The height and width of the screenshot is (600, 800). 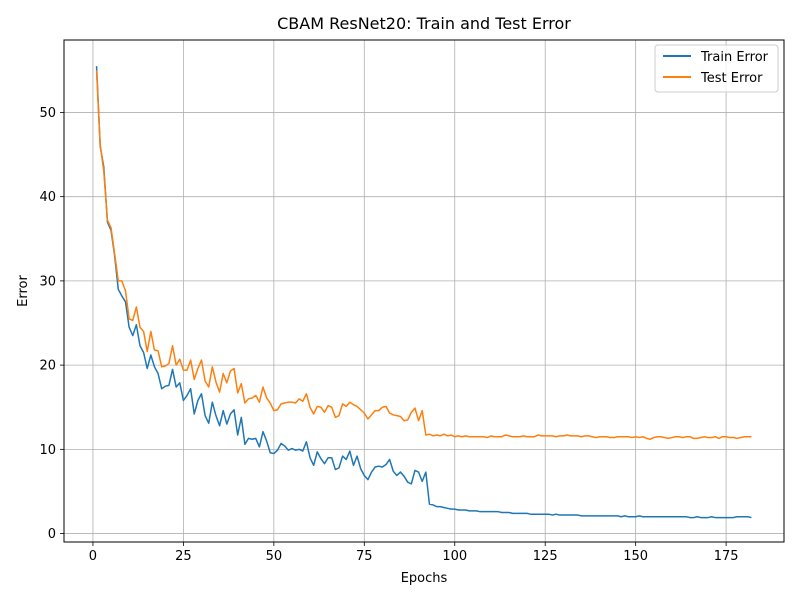 I want to click on chart-title: CBAM ResNet20: Train and Test Error, so click(x=424, y=23).